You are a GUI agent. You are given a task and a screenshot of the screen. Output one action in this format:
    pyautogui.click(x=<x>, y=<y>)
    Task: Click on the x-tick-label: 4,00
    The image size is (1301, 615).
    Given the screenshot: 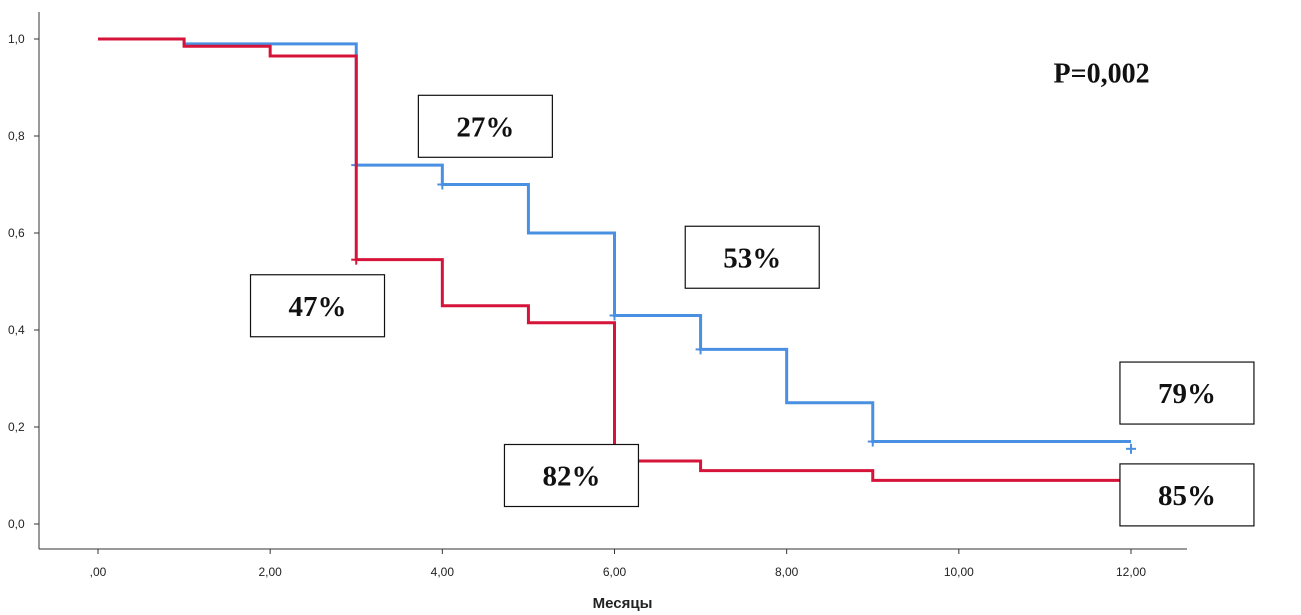 What is the action you would take?
    pyautogui.click(x=443, y=572)
    